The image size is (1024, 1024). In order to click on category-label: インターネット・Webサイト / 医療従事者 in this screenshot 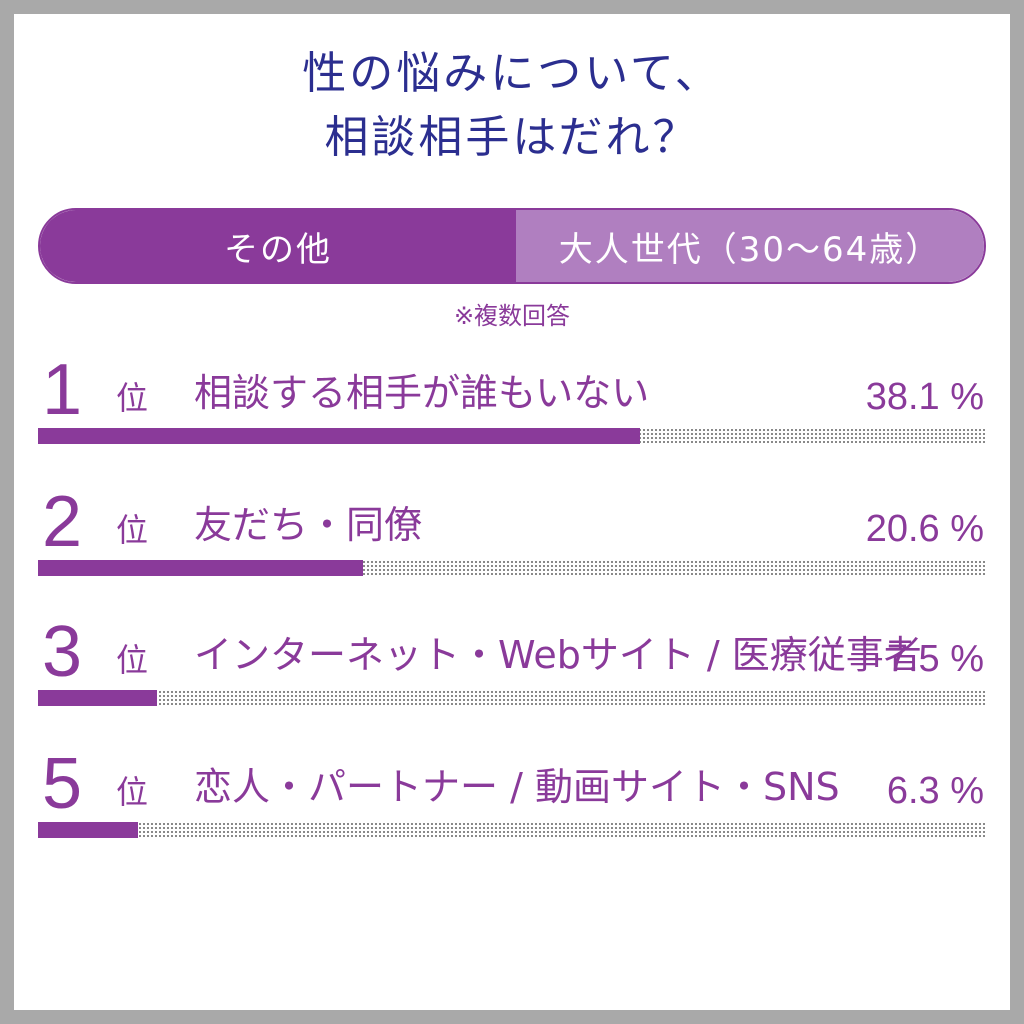, I will do `click(558, 655)`.